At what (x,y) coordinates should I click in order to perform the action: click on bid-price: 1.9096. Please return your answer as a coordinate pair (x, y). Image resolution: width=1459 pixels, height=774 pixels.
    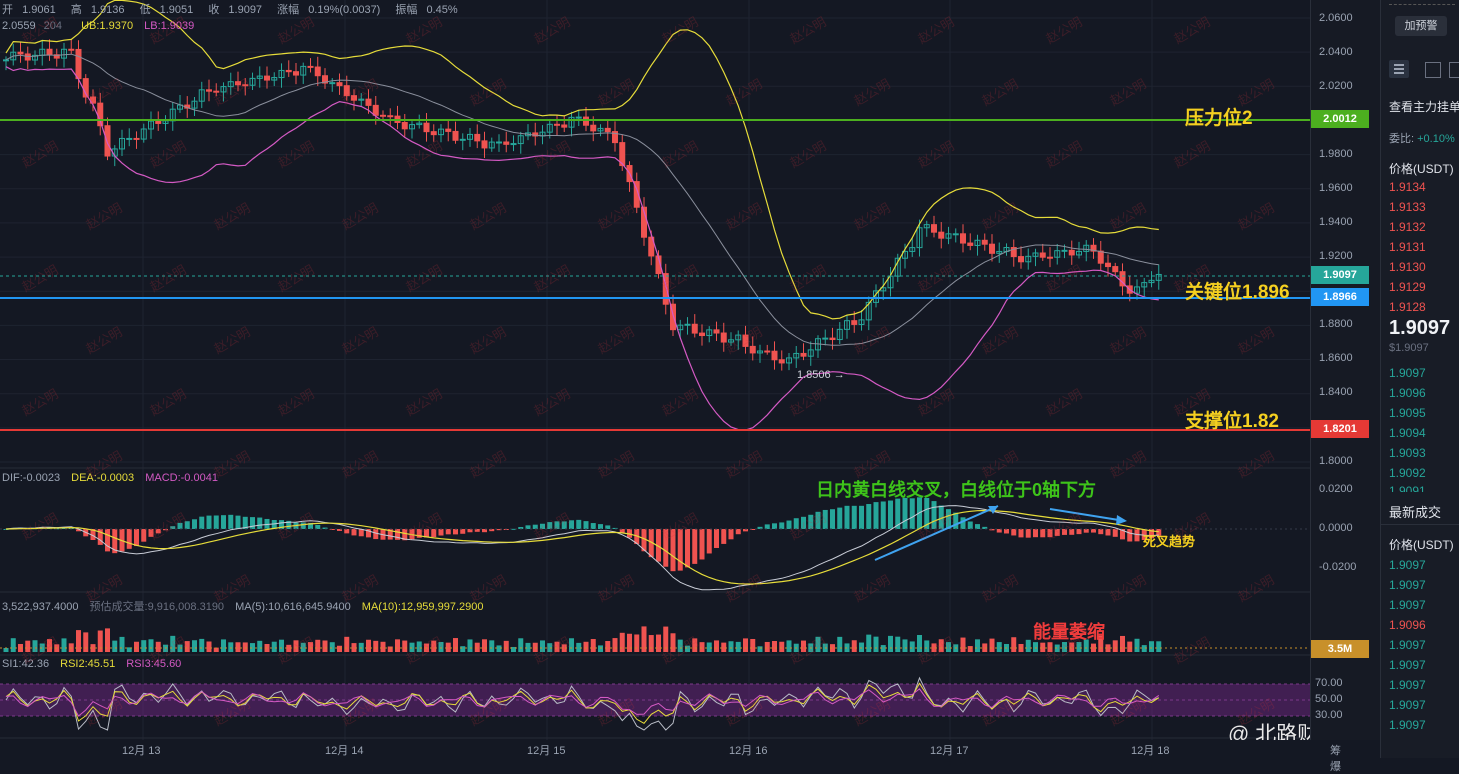
    Looking at the image, I should click on (1407, 393).